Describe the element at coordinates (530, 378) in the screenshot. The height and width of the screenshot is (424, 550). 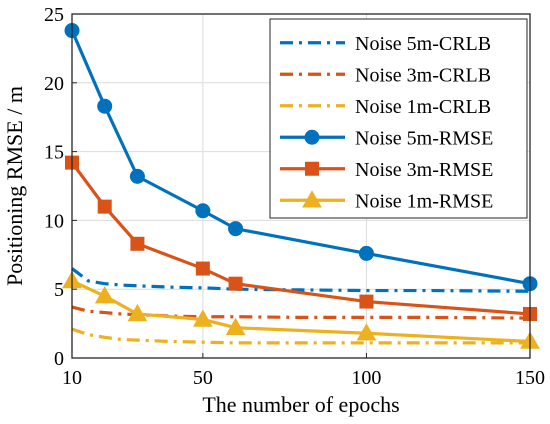
I see `x-tick-label: 150` at that location.